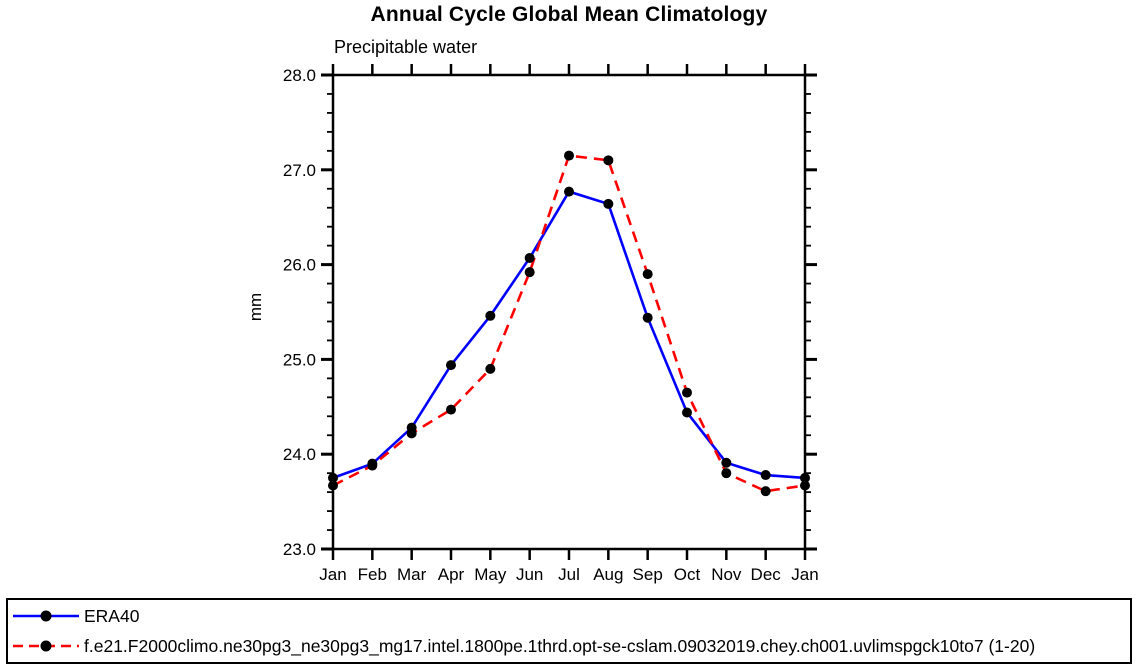  What do you see at coordinates (299, 170) in the screenshot?
I see `y-tick-label: 27.0` at bounding box center [299, 170].